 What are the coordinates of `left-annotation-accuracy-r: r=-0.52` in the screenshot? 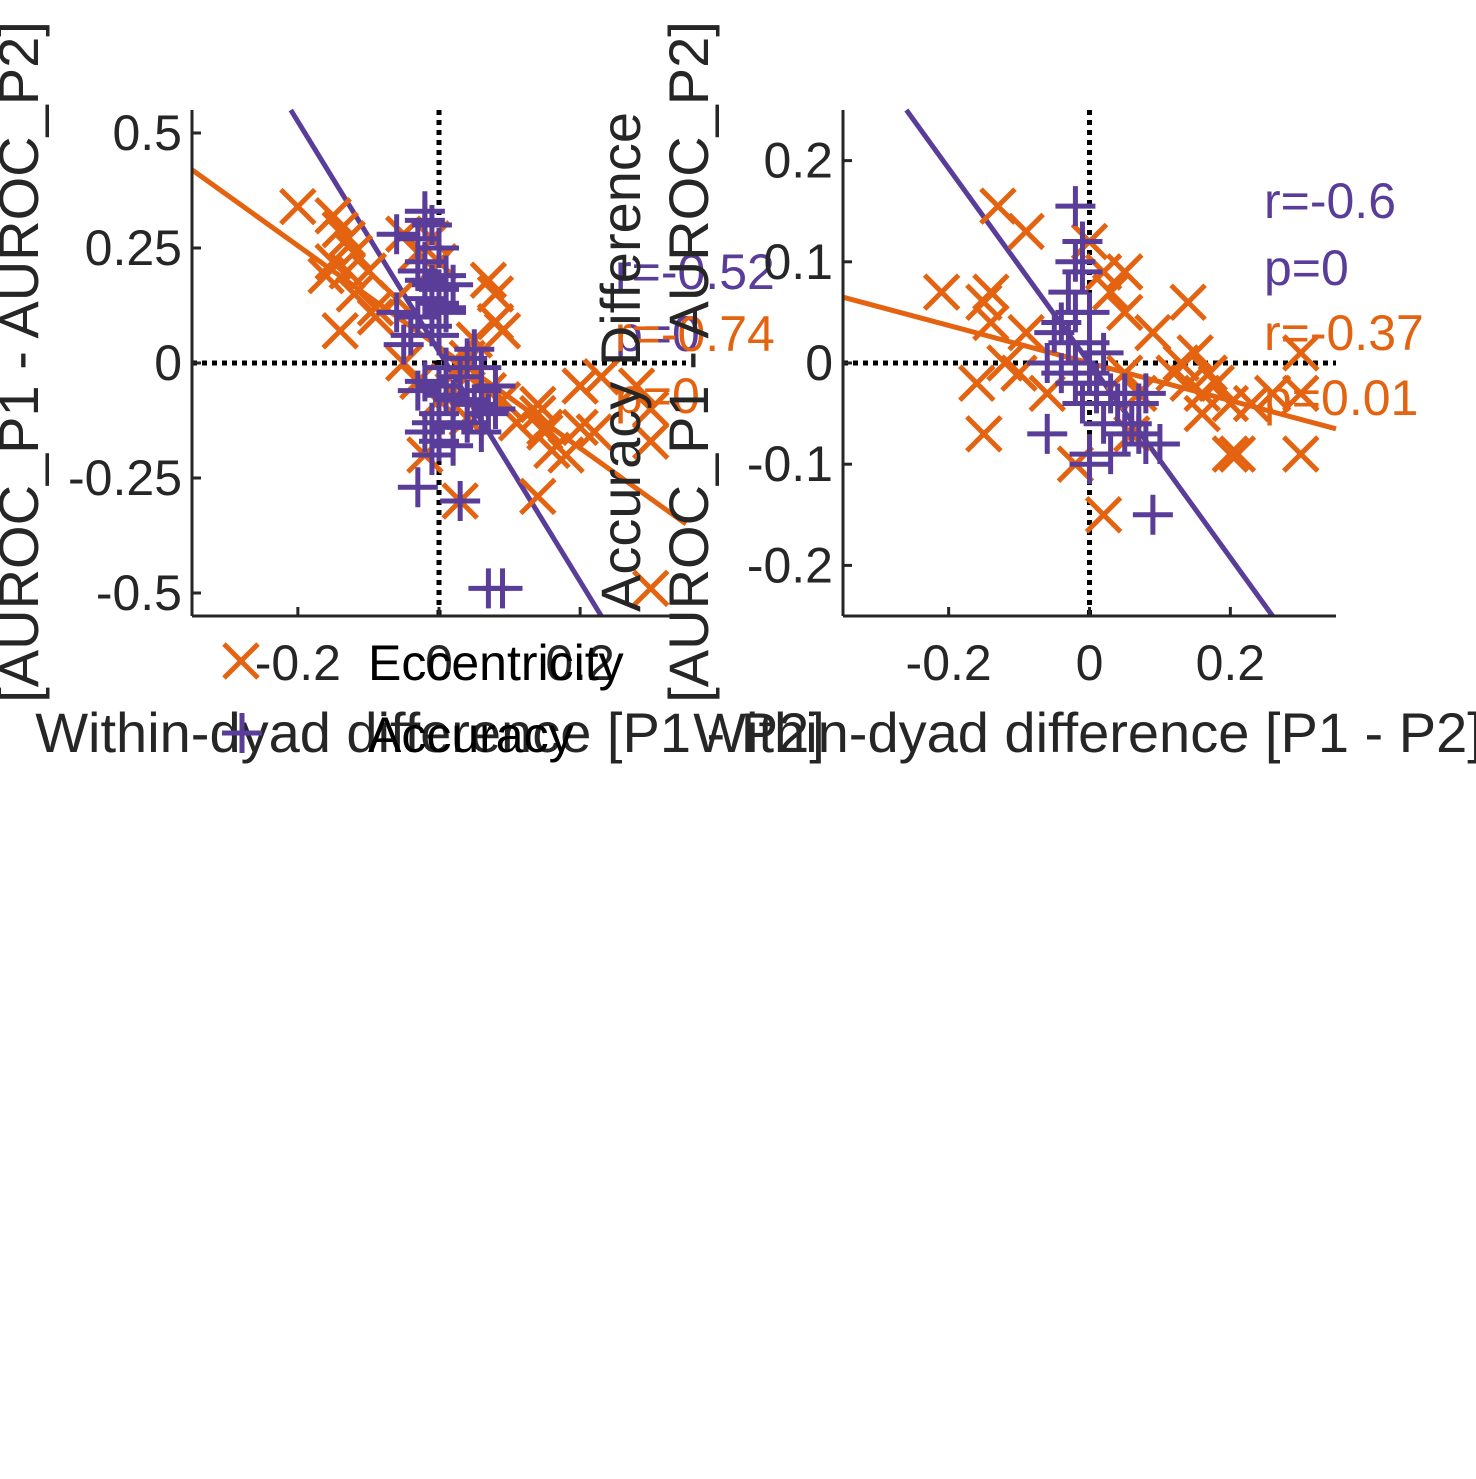 It's located at (695, 272).